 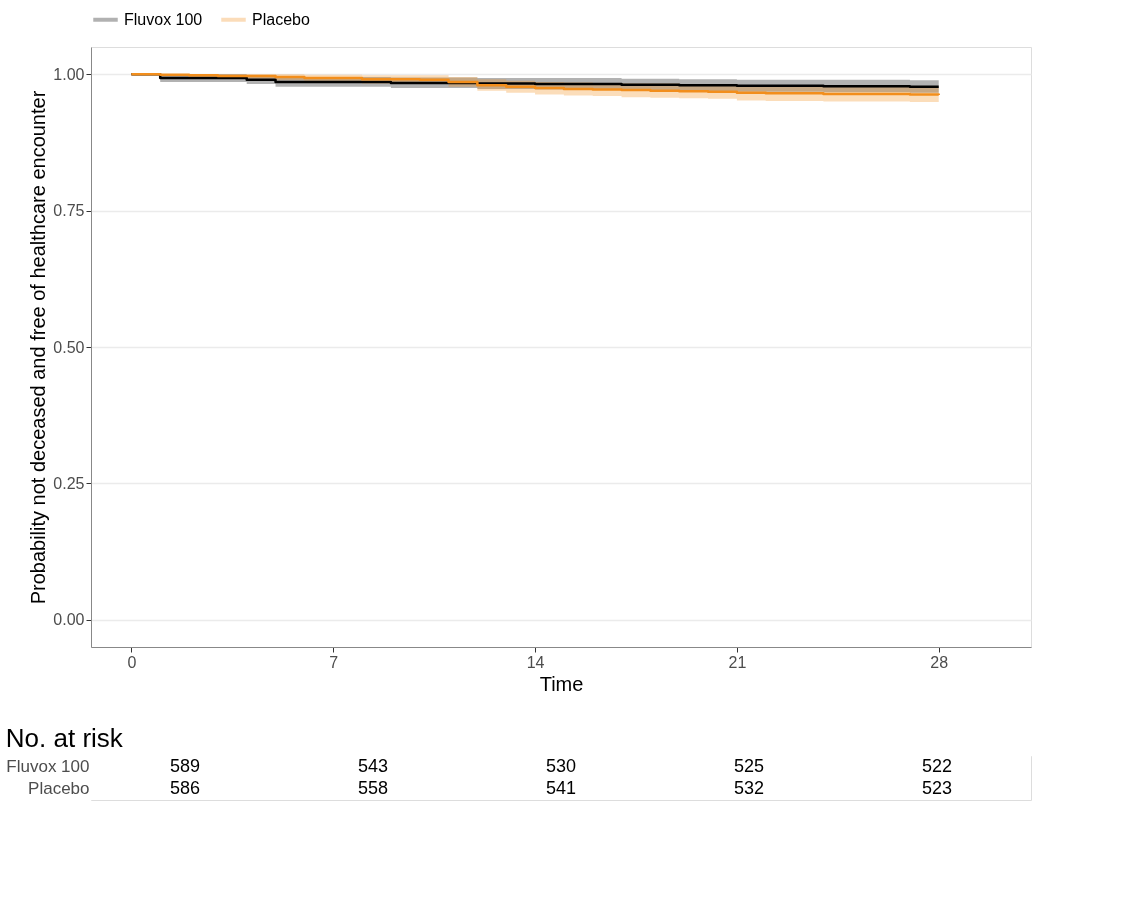 I want to click on data-label: 541, so click(x=561, y=788).